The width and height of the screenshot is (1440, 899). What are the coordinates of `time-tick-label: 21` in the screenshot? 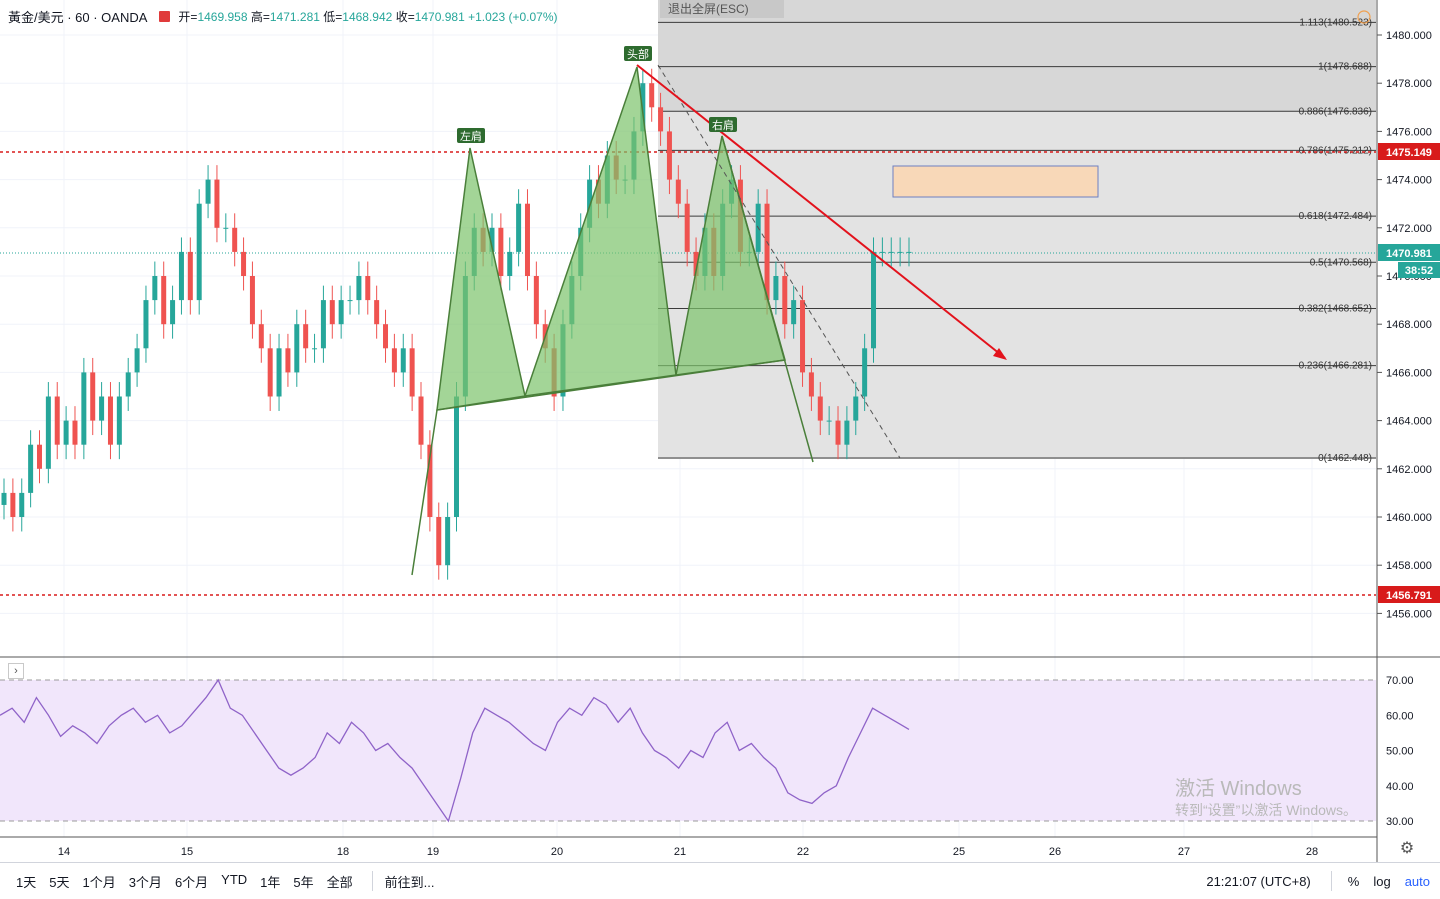 It's located at (680, 852).